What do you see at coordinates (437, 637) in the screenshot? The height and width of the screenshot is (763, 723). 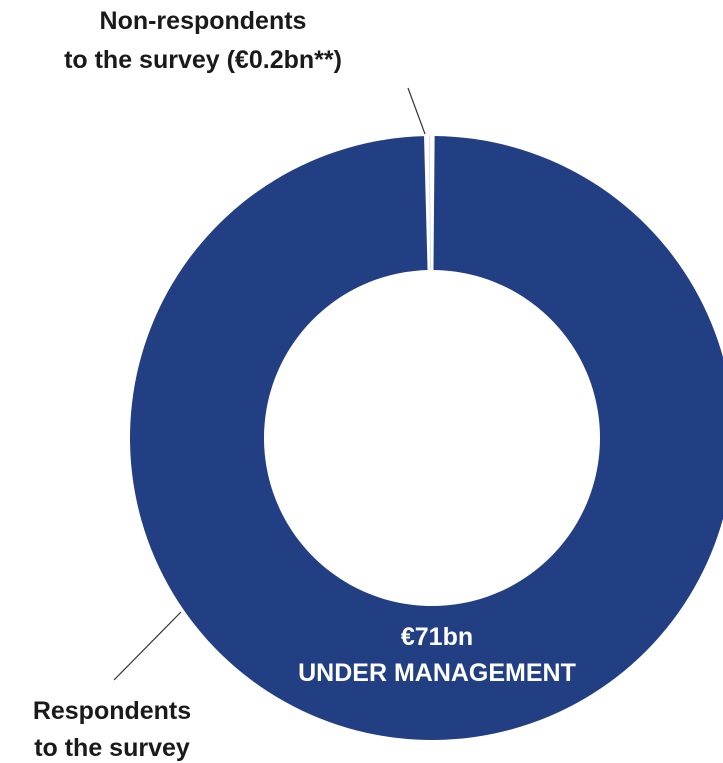 I see `center-value-label: €71bn` at bounding box center [437, 637].